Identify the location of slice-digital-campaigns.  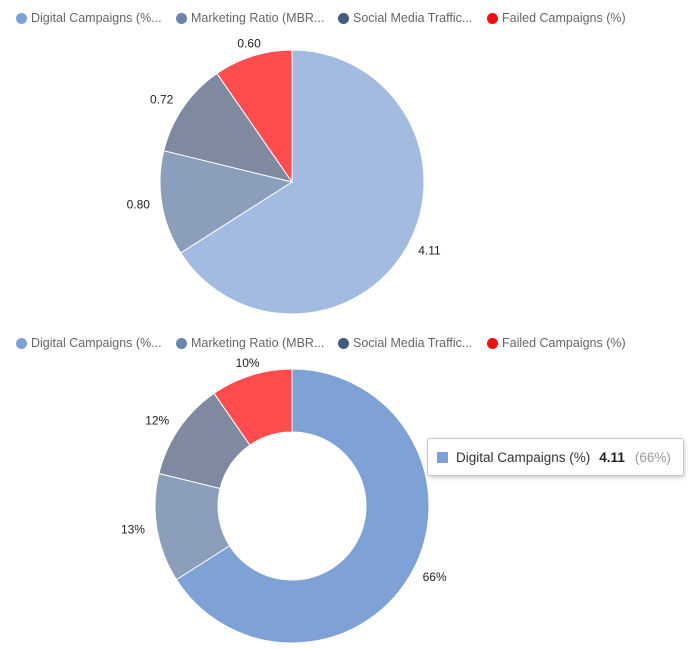
(302, 182).